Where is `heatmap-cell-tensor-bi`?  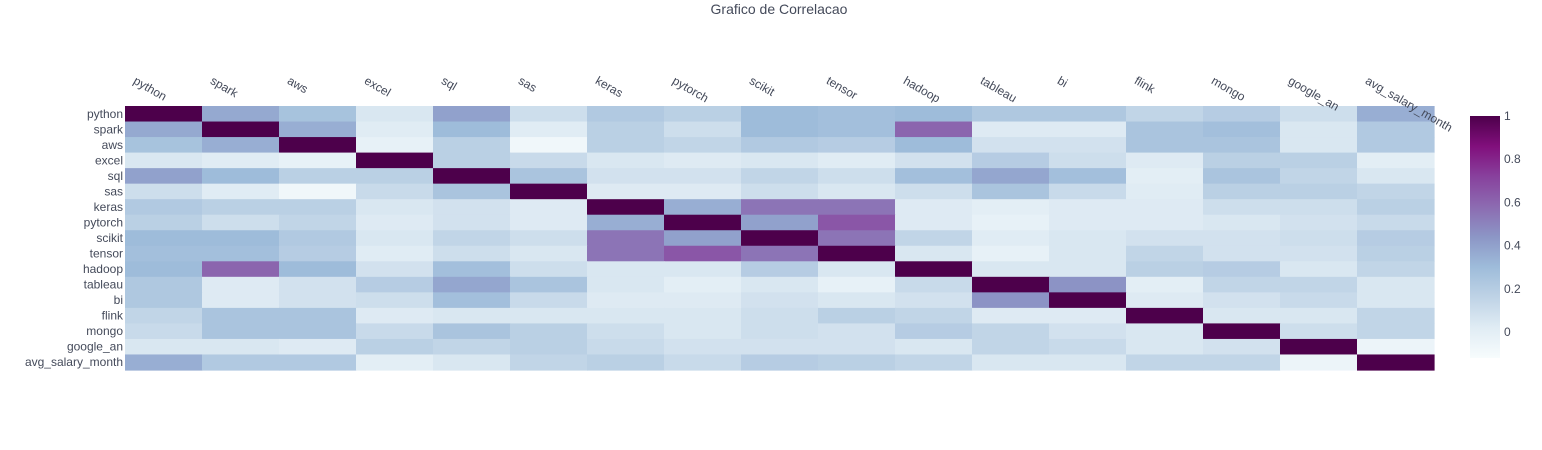 heatmap-cell-tensor-bi is located at coordinates (1088, 253).